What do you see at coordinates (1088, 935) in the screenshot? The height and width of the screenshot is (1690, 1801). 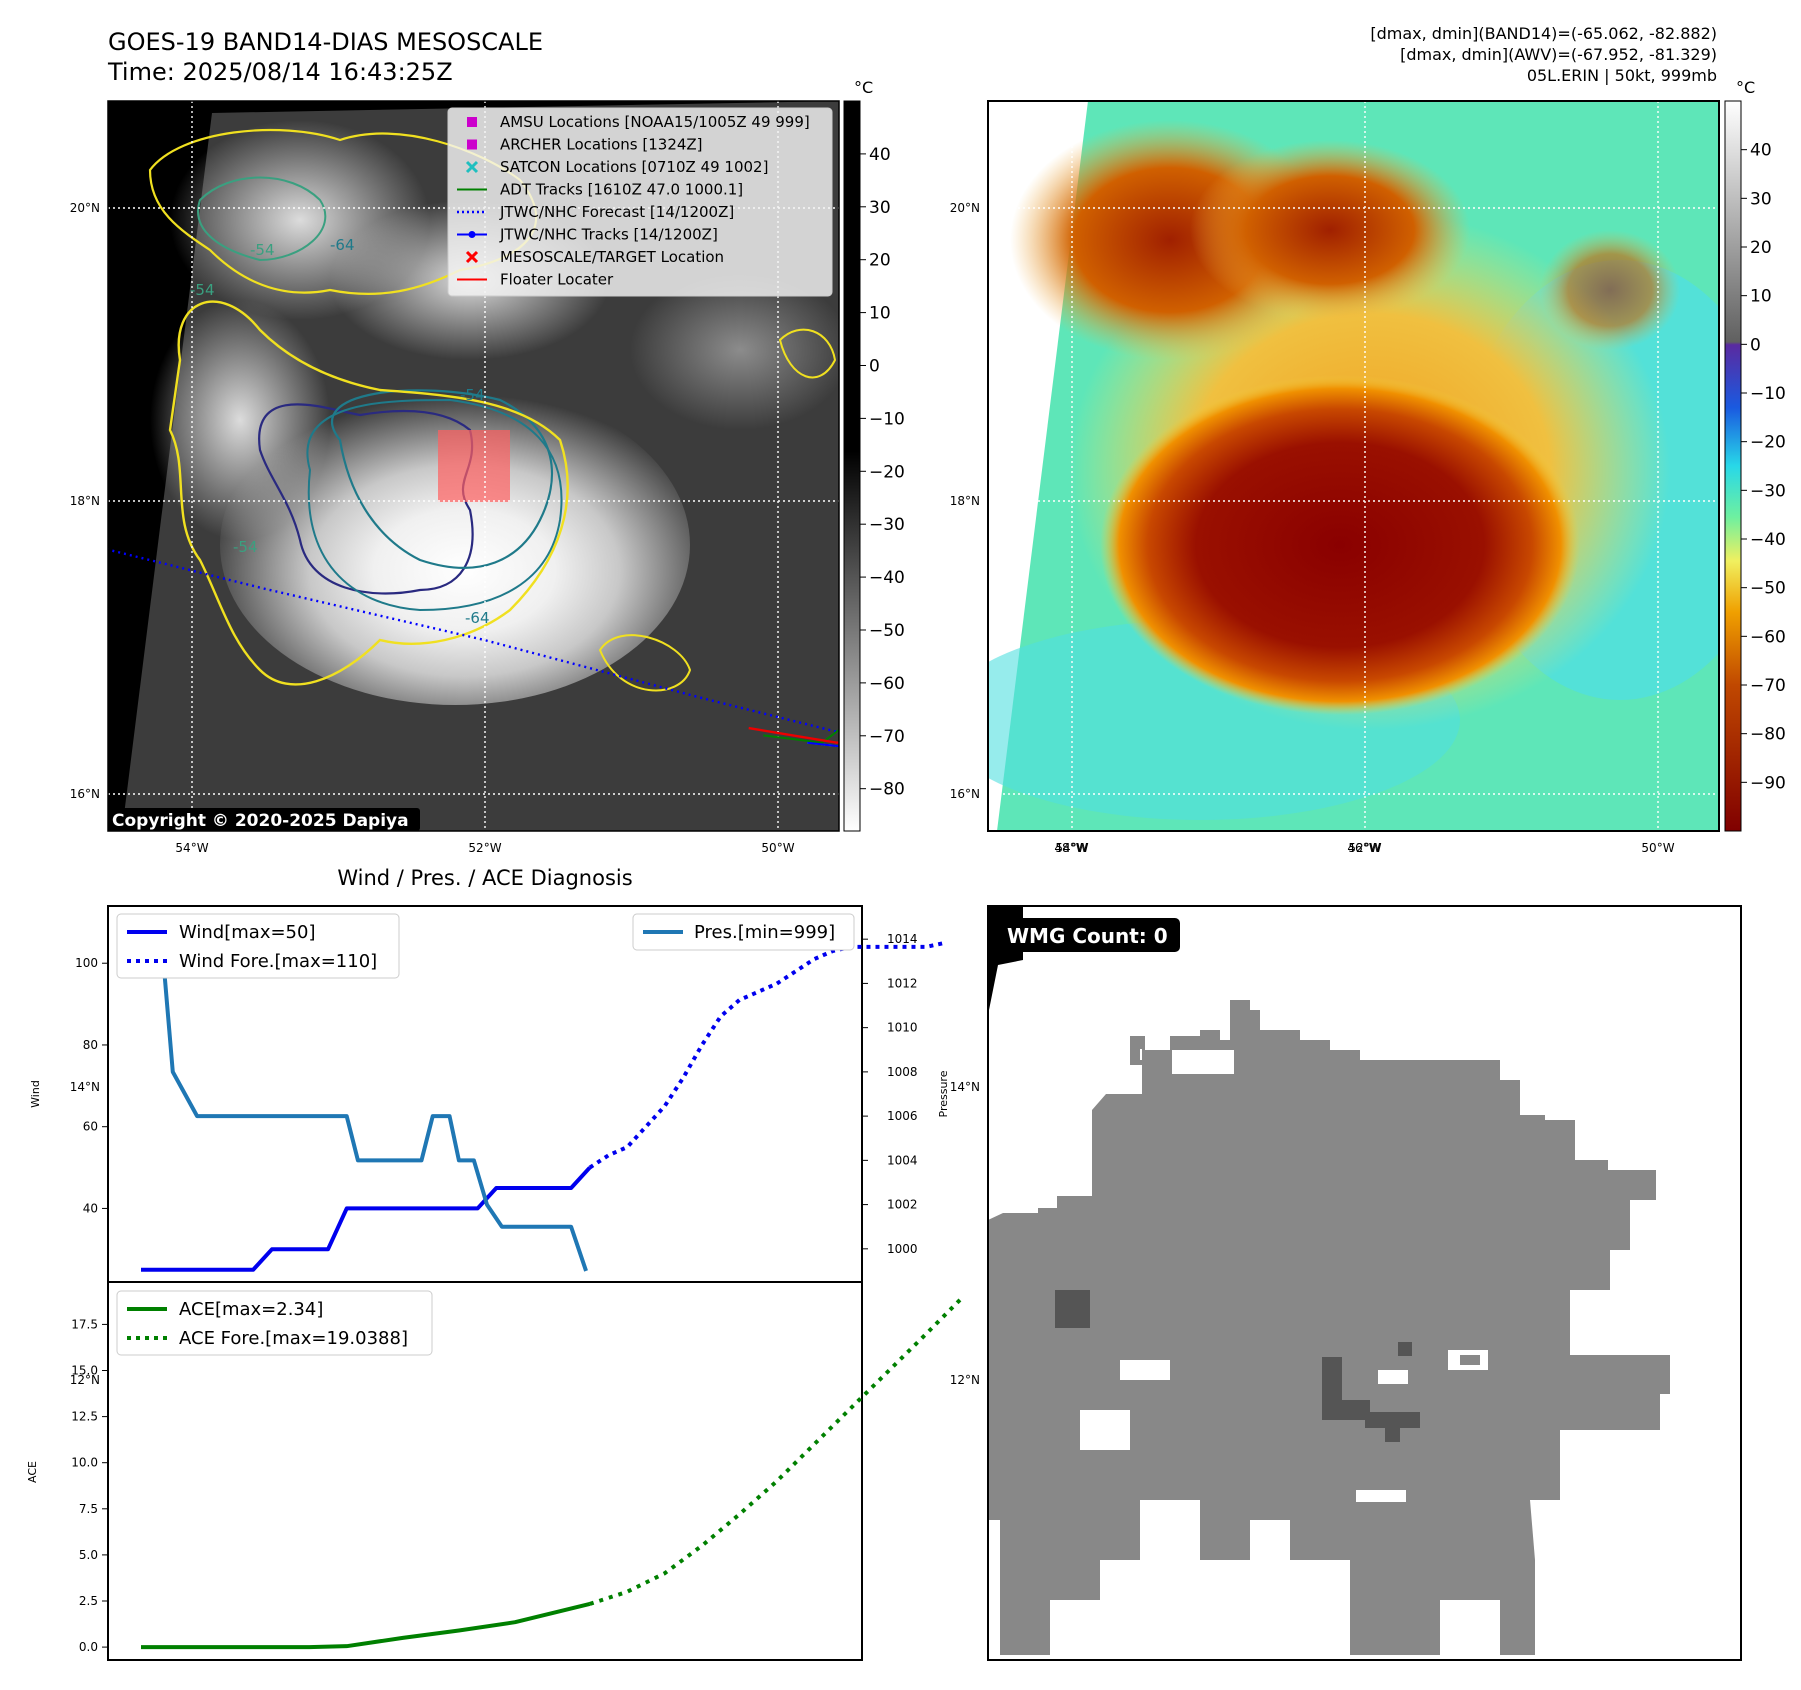 I see `wmg-count-box` at bounding box center [1088, 935].